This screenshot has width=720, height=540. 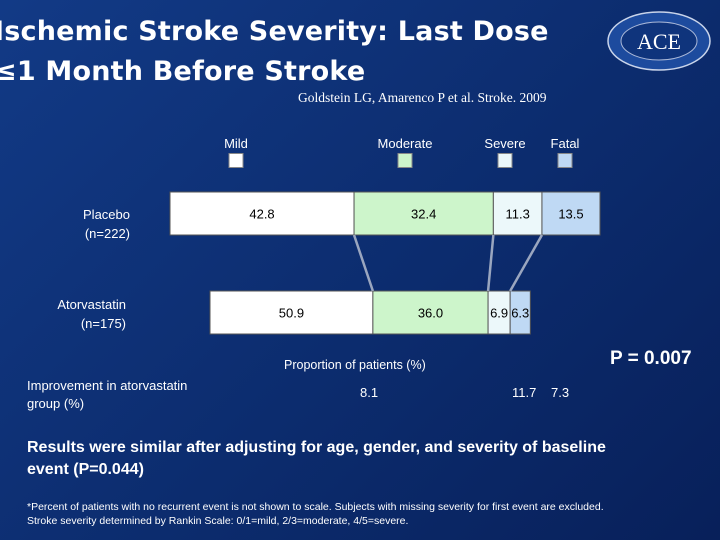 What do you see at coordinates (499, 313) in the screenshot?
I see `label-atorvastatin-severe: 6.9` at bounding box center [499, 313].